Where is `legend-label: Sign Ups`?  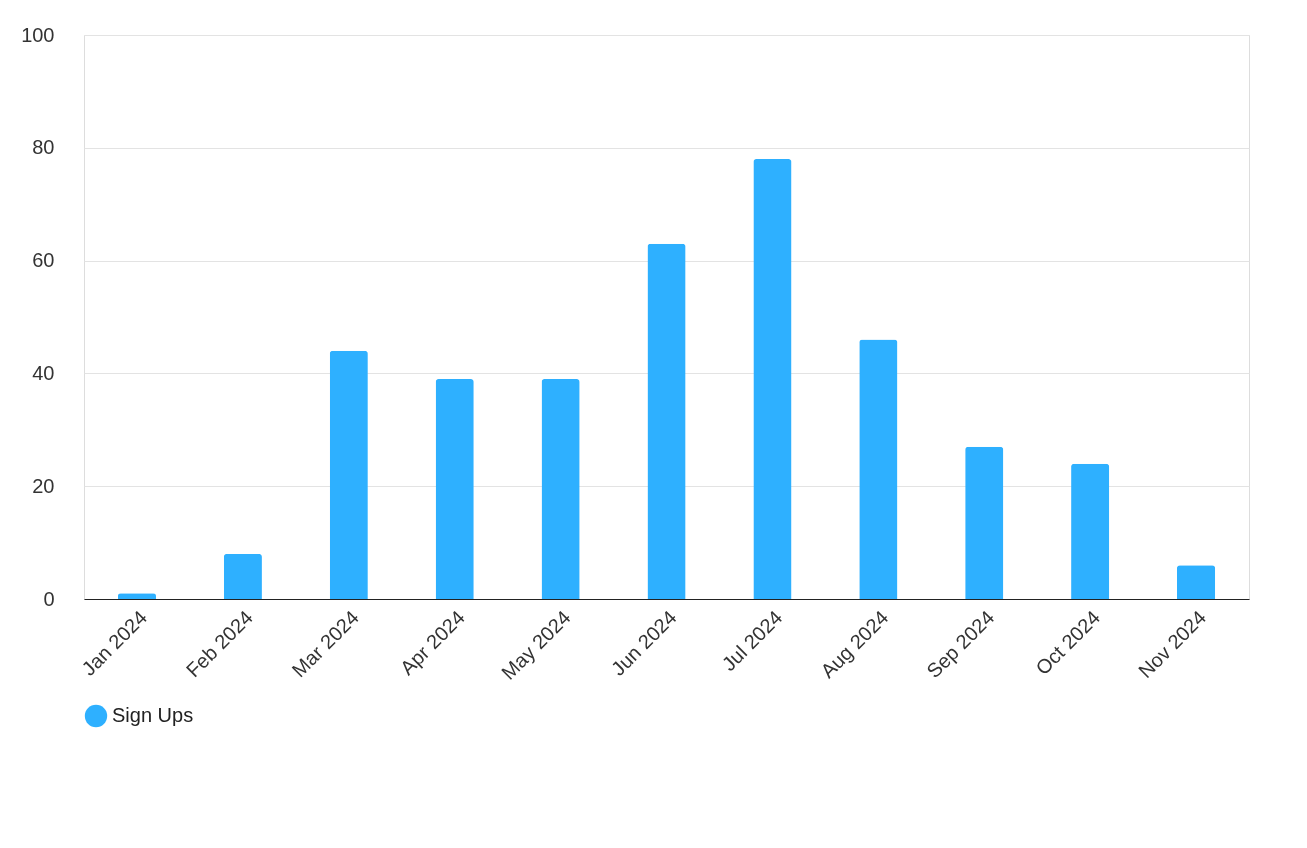
legend-label: Sign Ups is located at coordinates (153, 715).